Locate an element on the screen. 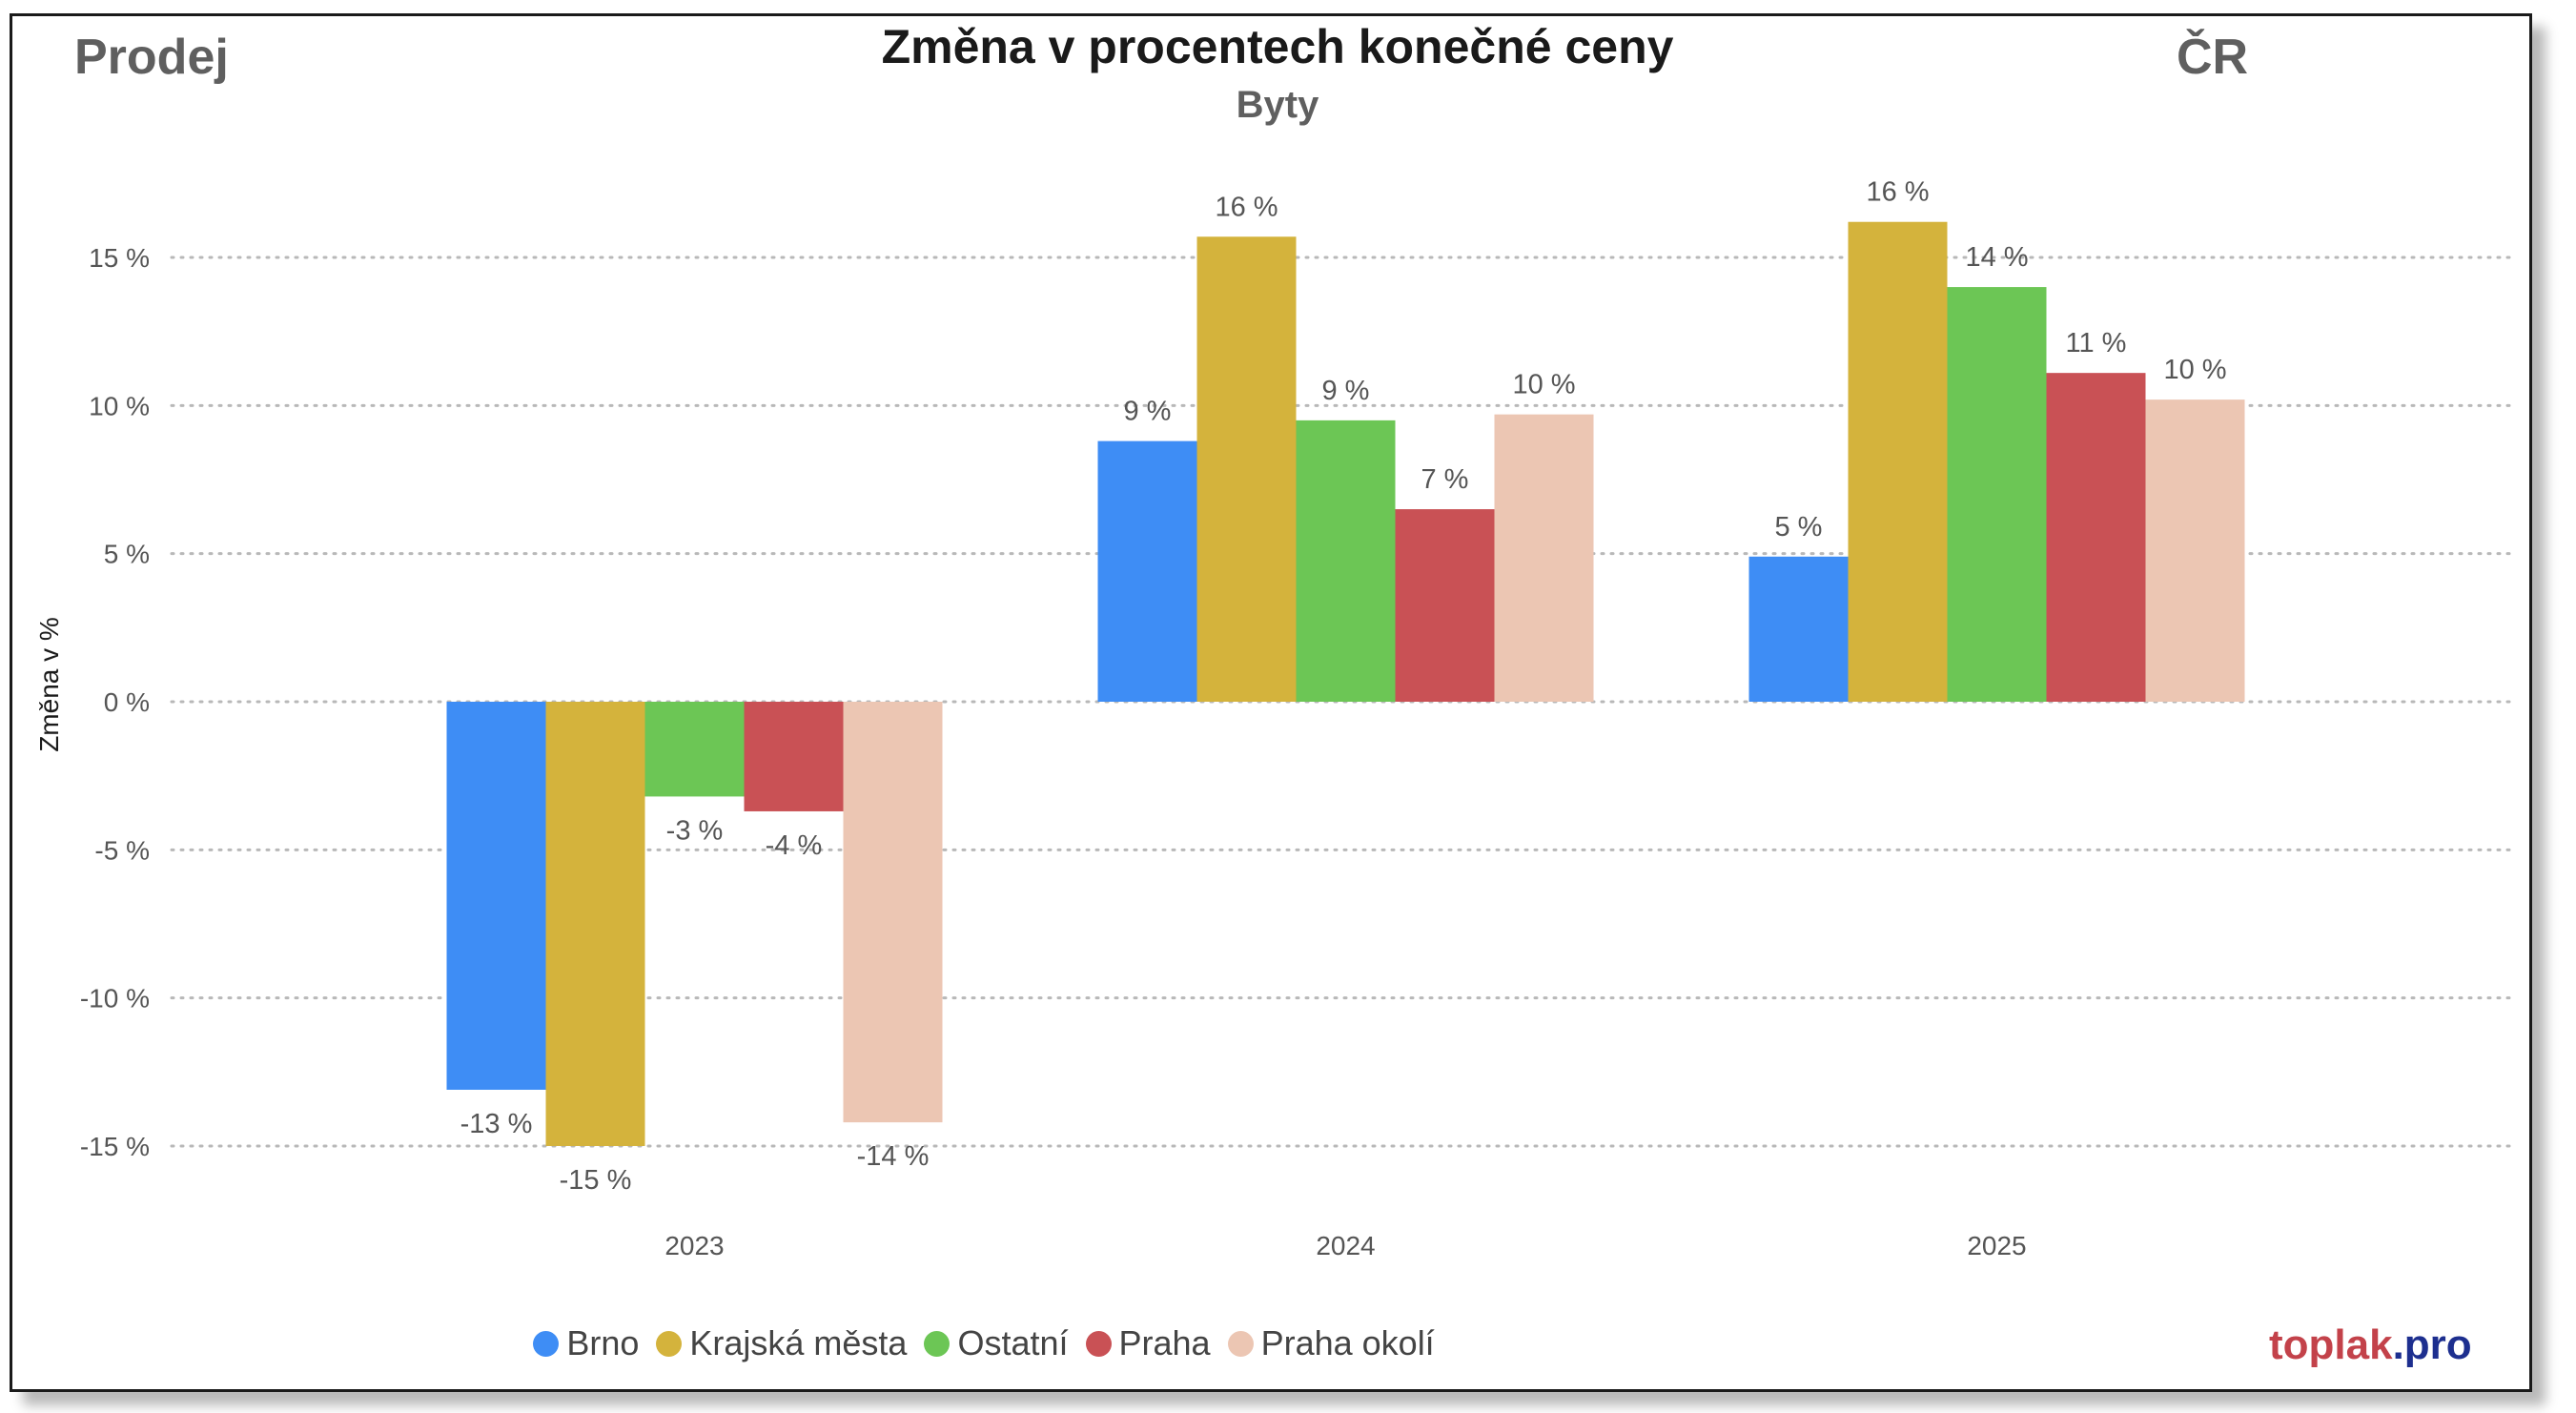 Image resolution: width=2576 pixels, height=1413 pixels. legend: Brno Krajská města Ostatní Praha Praha okolí is located at coordinates (1140, 1343).